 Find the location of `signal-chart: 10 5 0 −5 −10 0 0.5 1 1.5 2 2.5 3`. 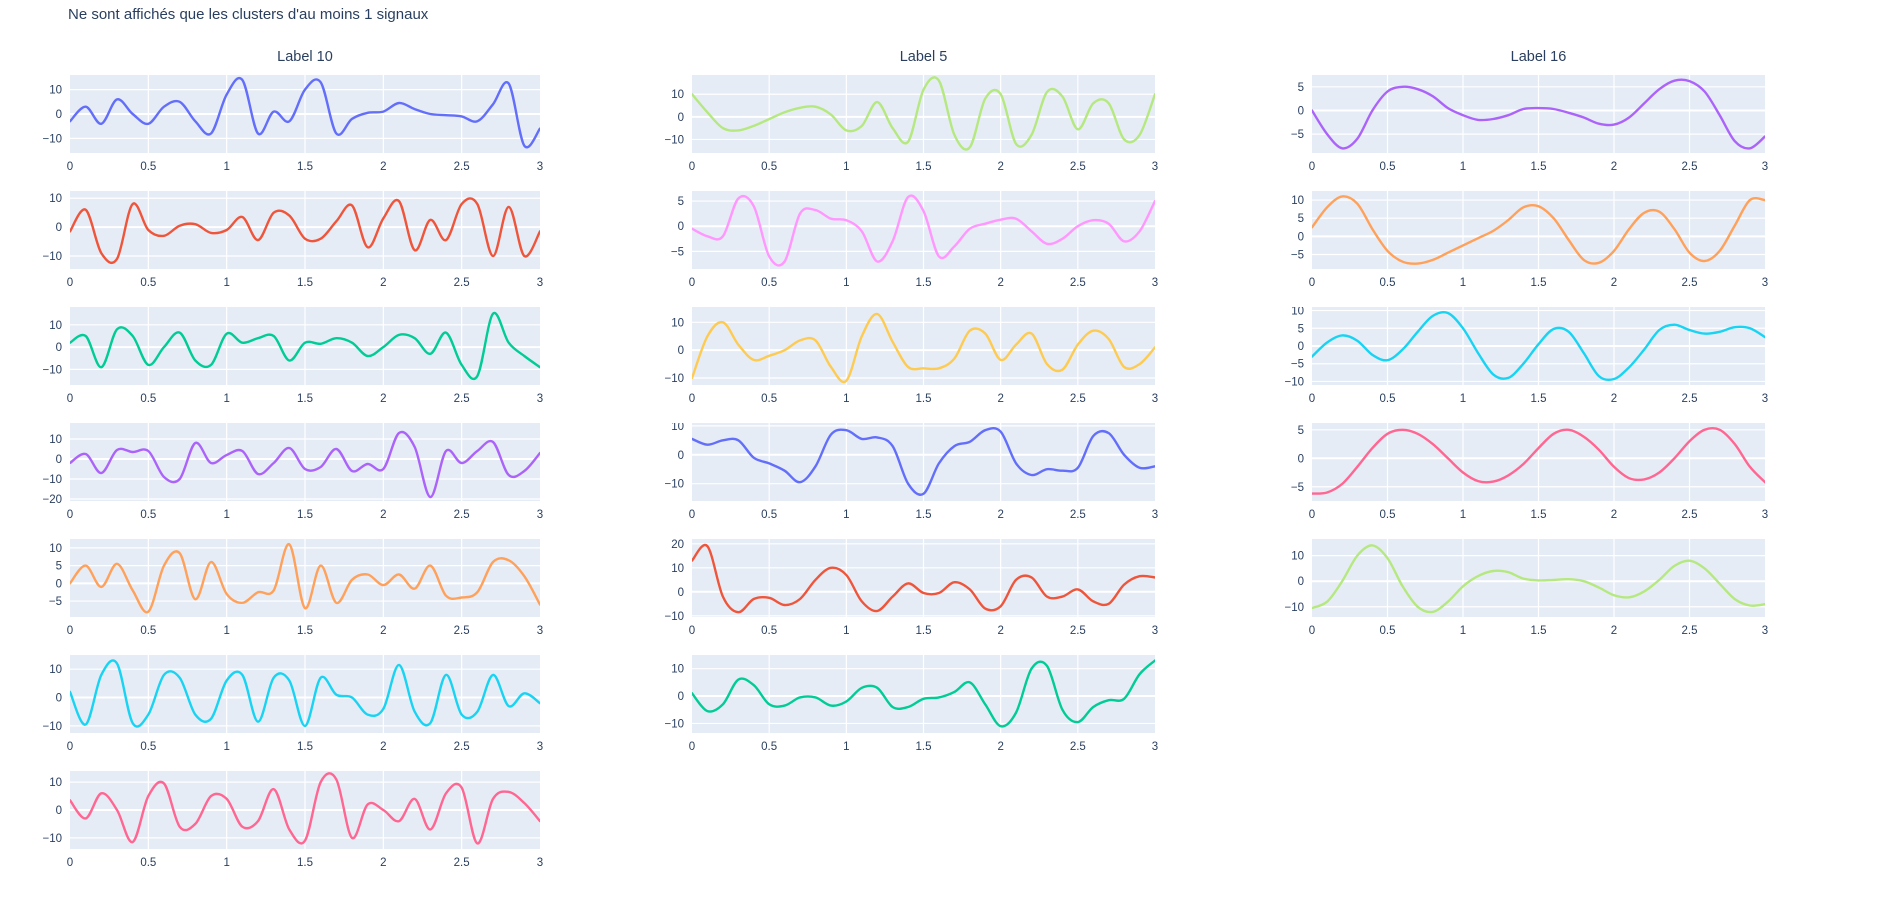

signal-chart: 10 5 0 −5 −10 0 0.5 1 1.5 2 2.5 3 is located at coordinates (1515, 358).